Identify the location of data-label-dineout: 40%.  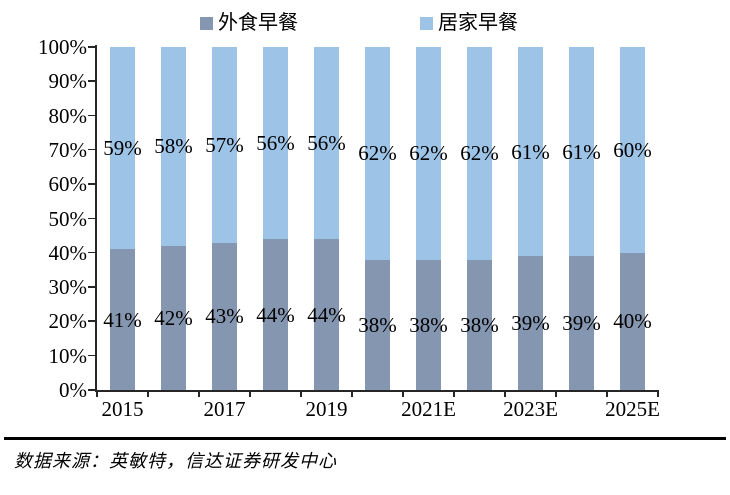
(632, 321).